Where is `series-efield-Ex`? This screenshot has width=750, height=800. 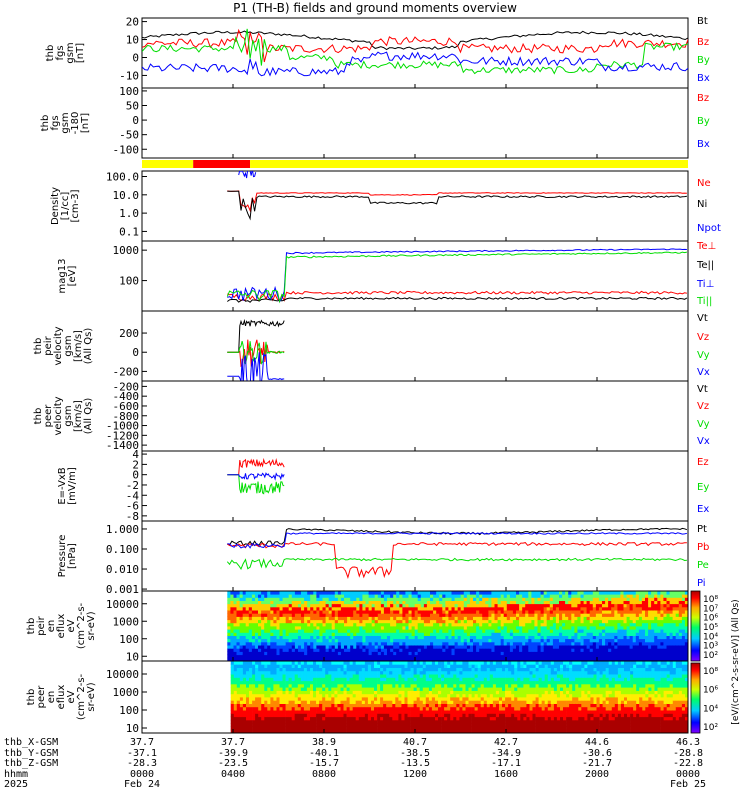
series-efield-Ex is located at coordinates (256, 476).